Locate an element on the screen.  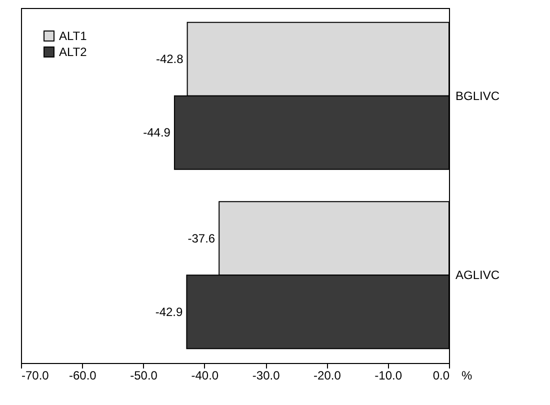
y-tick-label: AGLIVC is located at coordinates (478, 275).